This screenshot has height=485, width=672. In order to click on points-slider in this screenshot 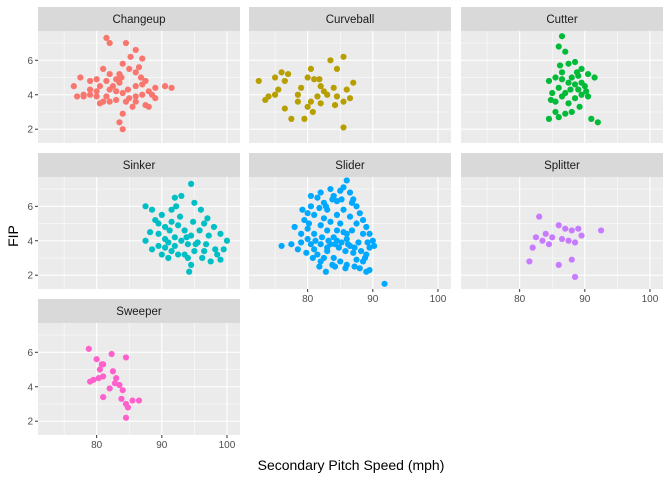, I will do `click(333, 232)`.